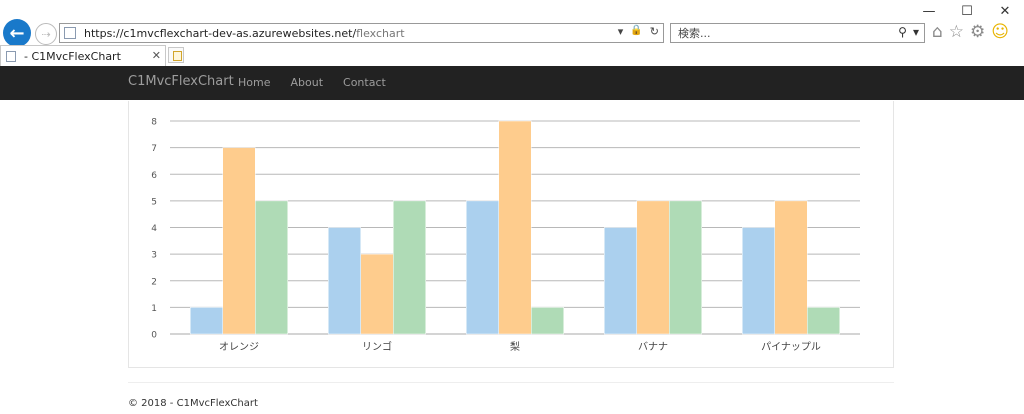 This screenshot has height=414, width=1024. Describe the element at coordinates (1000, 32) in the screenshot. I see `feedback-smiley-icon: ☺` at that location.